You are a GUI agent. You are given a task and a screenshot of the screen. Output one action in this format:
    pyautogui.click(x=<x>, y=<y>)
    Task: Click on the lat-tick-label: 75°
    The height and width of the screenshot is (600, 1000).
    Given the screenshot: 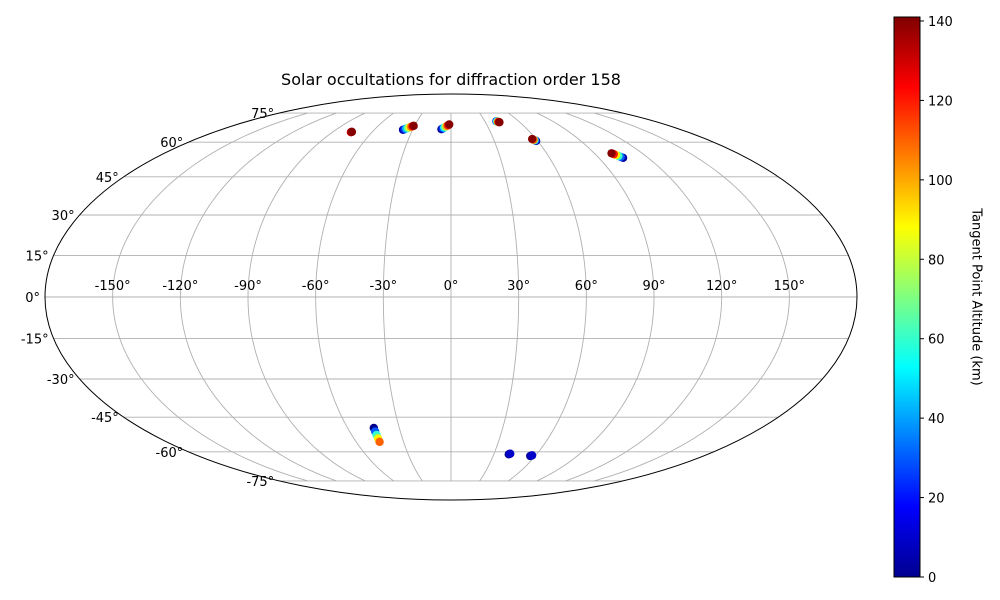 What is the action you would take?
    pyautogui.click(x=262, y=114)
    